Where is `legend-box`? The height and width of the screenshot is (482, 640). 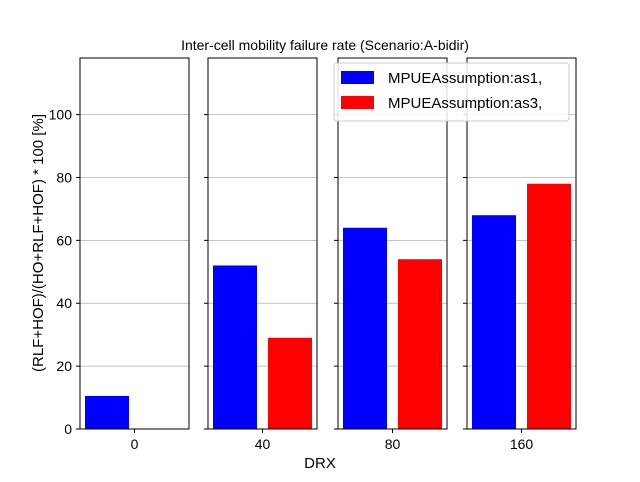 legend-box is located at coordinates (451, 92).